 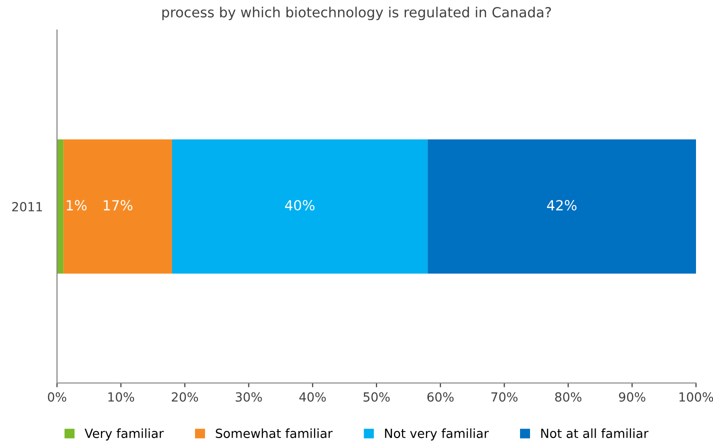 I want to click on data-label: 42%, so click(x=561, y=205).